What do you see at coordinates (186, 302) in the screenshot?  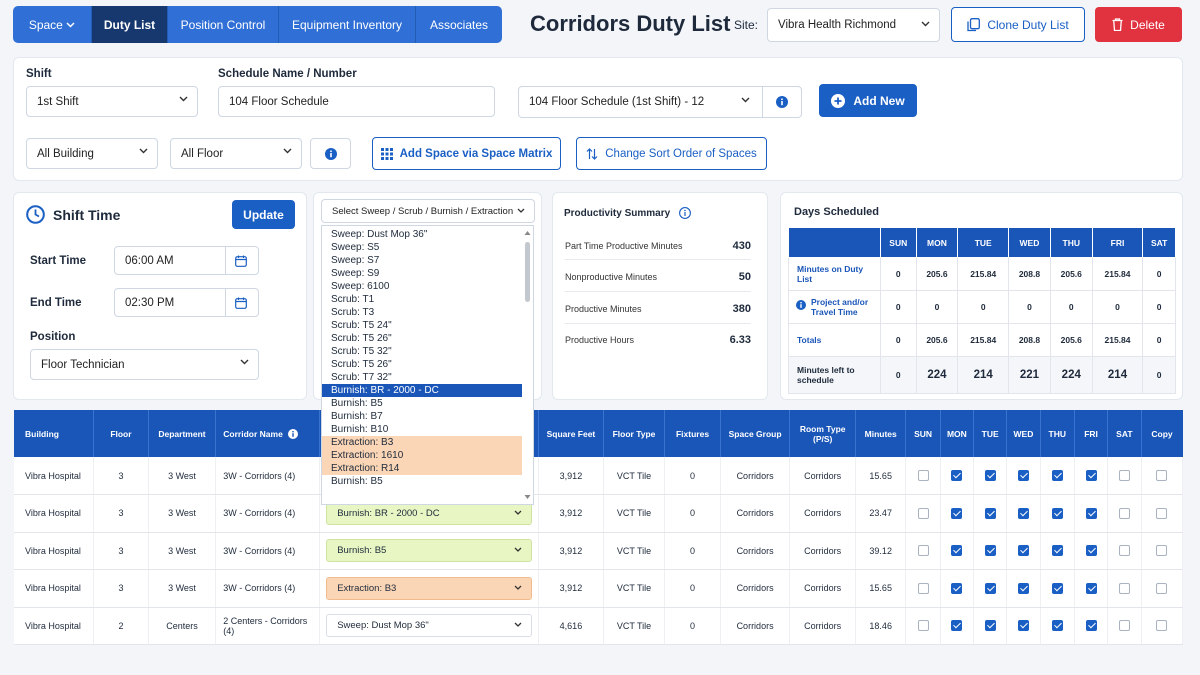 I see `end-time-input: 02:30 PM` at bounding box center [186, 302].